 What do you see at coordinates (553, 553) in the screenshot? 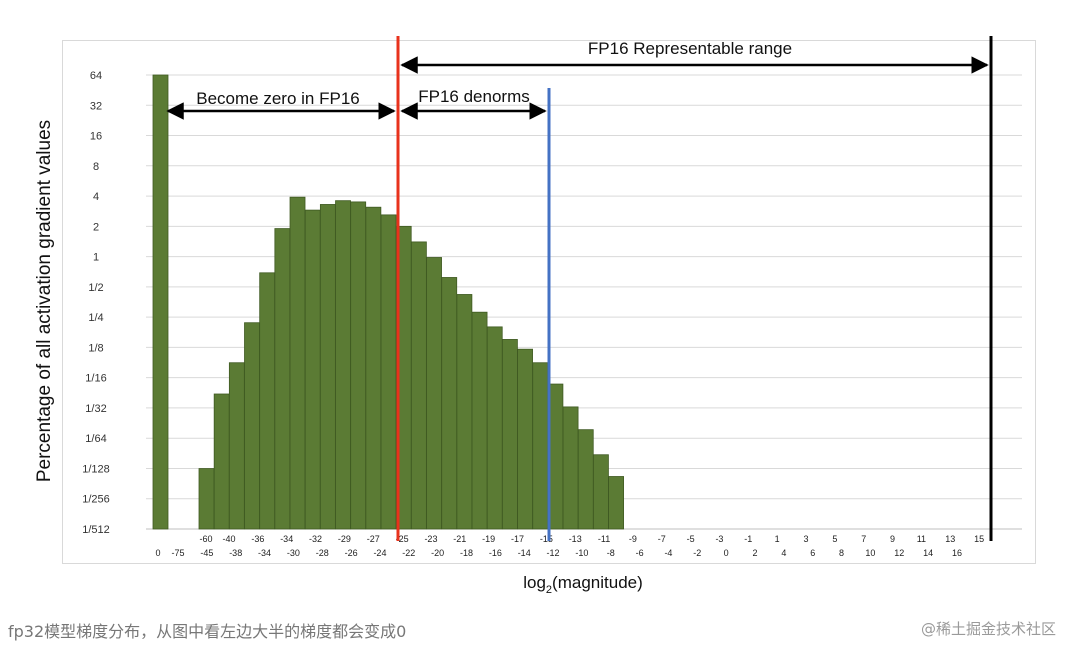
I see `x-tick-label: -12` at bounding box center [553, 553].